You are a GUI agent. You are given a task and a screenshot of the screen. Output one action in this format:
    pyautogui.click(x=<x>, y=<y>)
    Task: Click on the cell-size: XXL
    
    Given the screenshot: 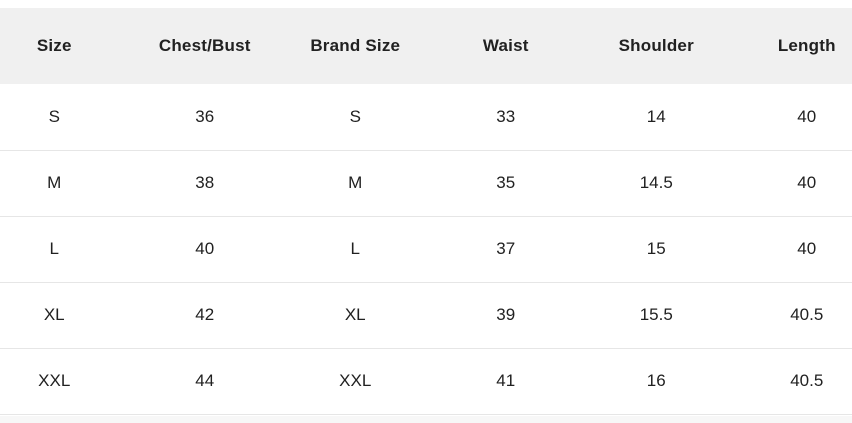 What is the action you would take?
    pyautogui.click(x=65, y=381)
    